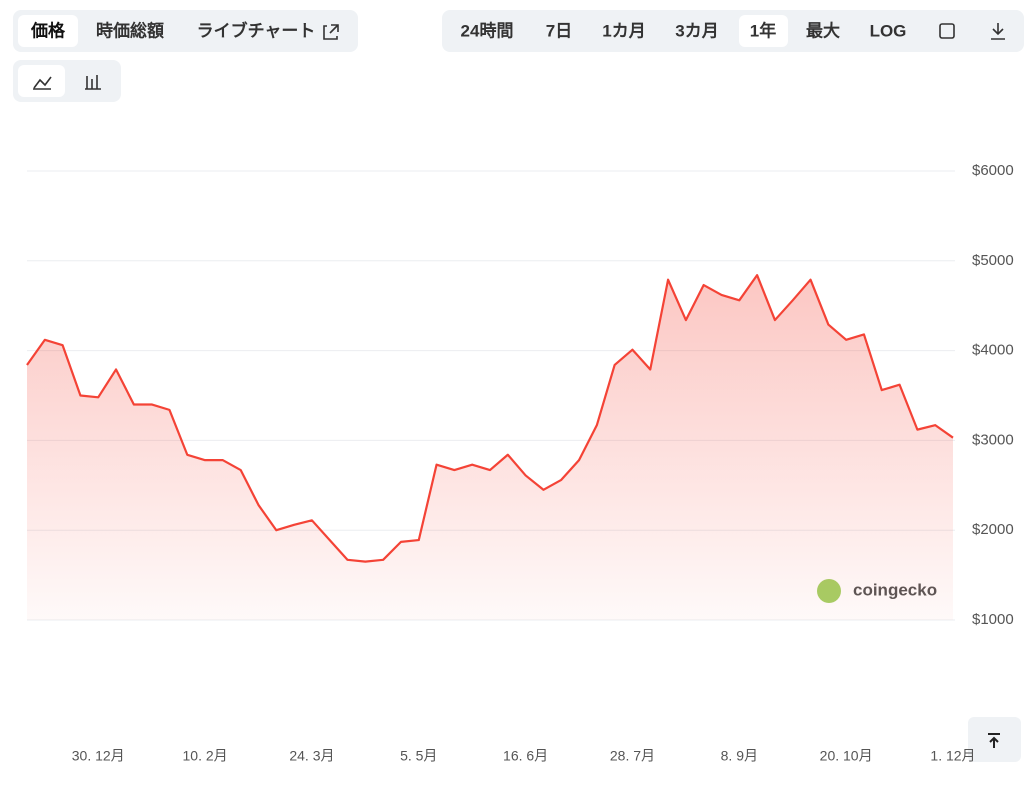 The image size is (1024, 787). I want to click on x-tick-label: 24. 3月, so click(311, 756).